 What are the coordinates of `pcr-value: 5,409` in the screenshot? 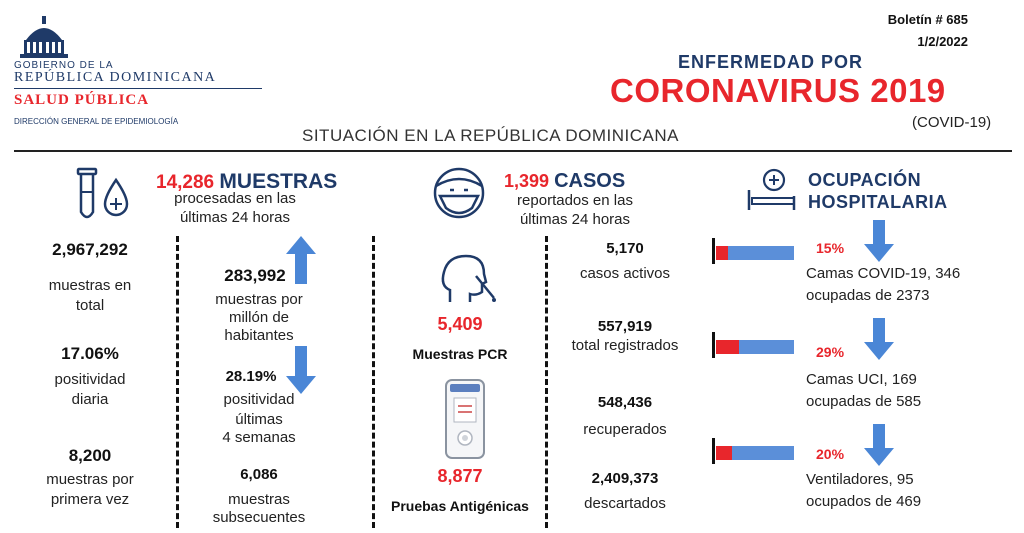 It's located at (460, 324).